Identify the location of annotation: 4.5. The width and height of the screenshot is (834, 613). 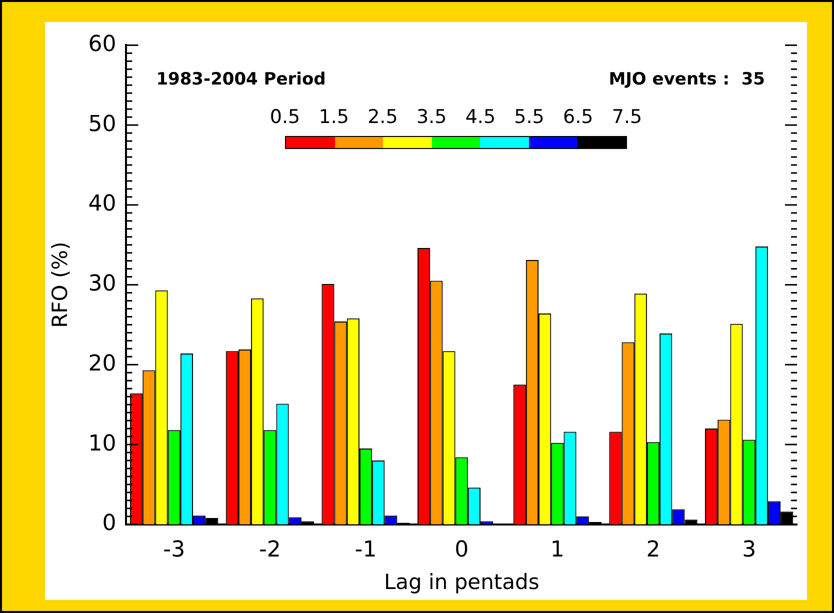
(480, 117).